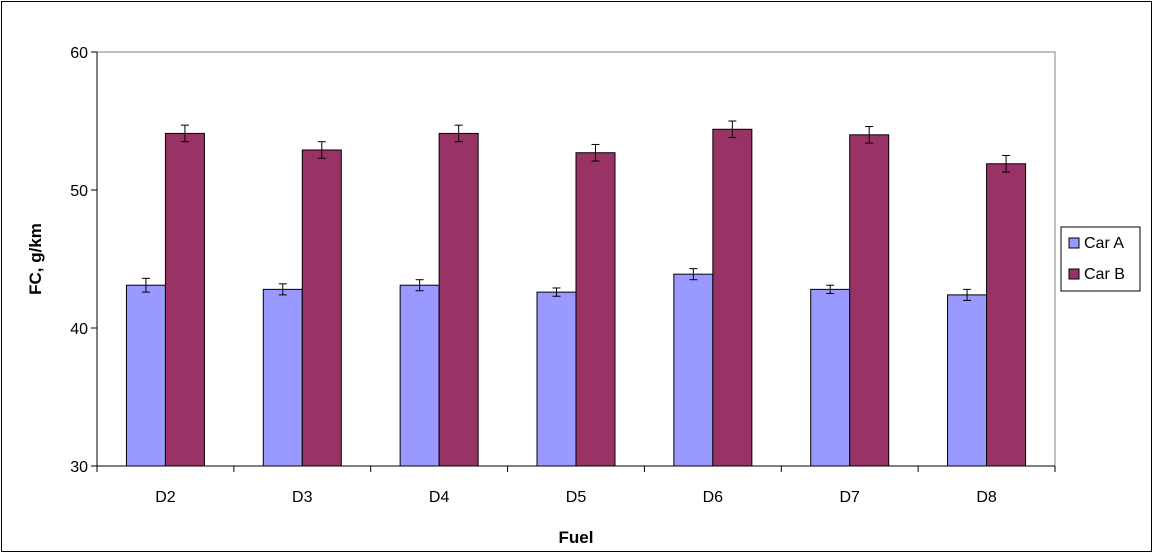 Image resolution: width=1155 pixels, height=555 pixels. Describe the element at coordinates (321, 308) in the screenshot. I see `bar-car-b-d3` at that location.